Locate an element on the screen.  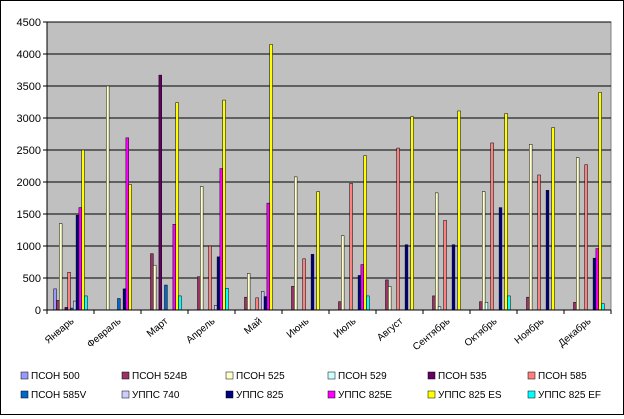
legend-item: УППС 825 EF is located at coordinates (564, 395).